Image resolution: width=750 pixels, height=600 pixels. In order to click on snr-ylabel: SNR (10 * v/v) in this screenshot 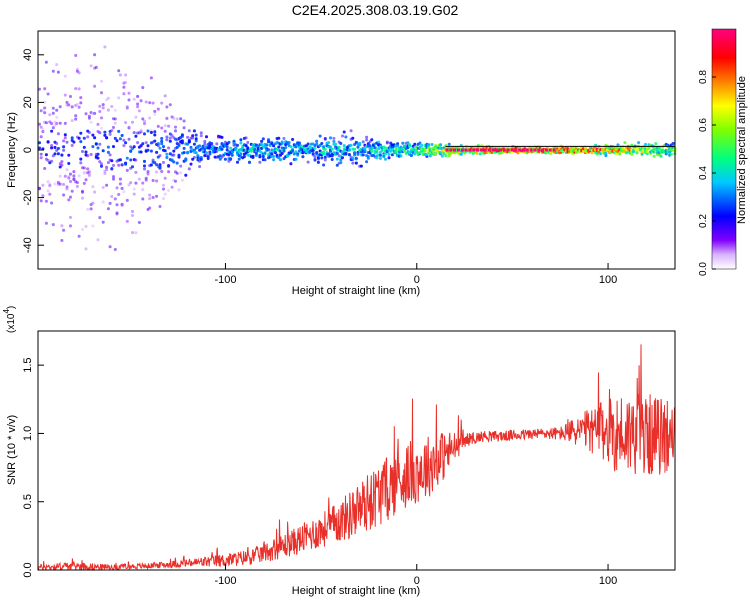, I will do `click(12, 450)`.